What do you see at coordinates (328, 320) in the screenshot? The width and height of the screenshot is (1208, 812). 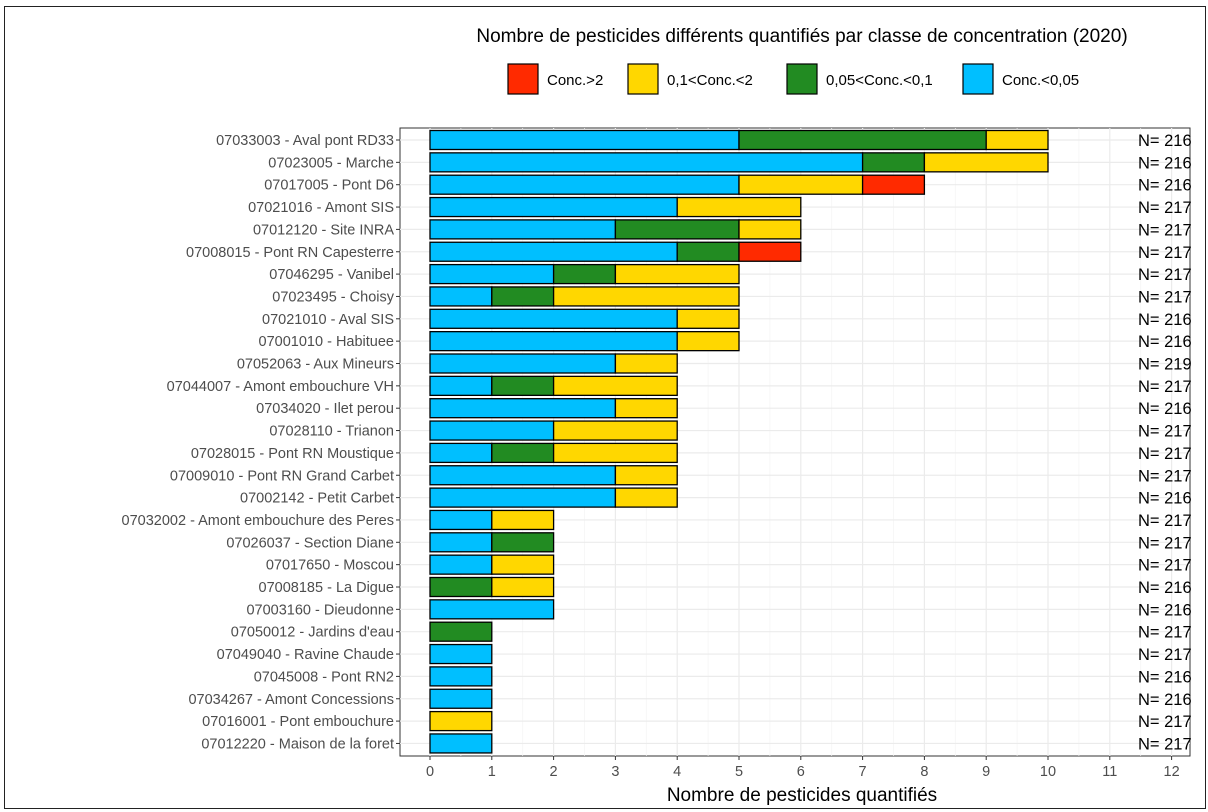 I see `y-tick-label: 07021010 - Aval SIS` at bounding box center [328, 320].